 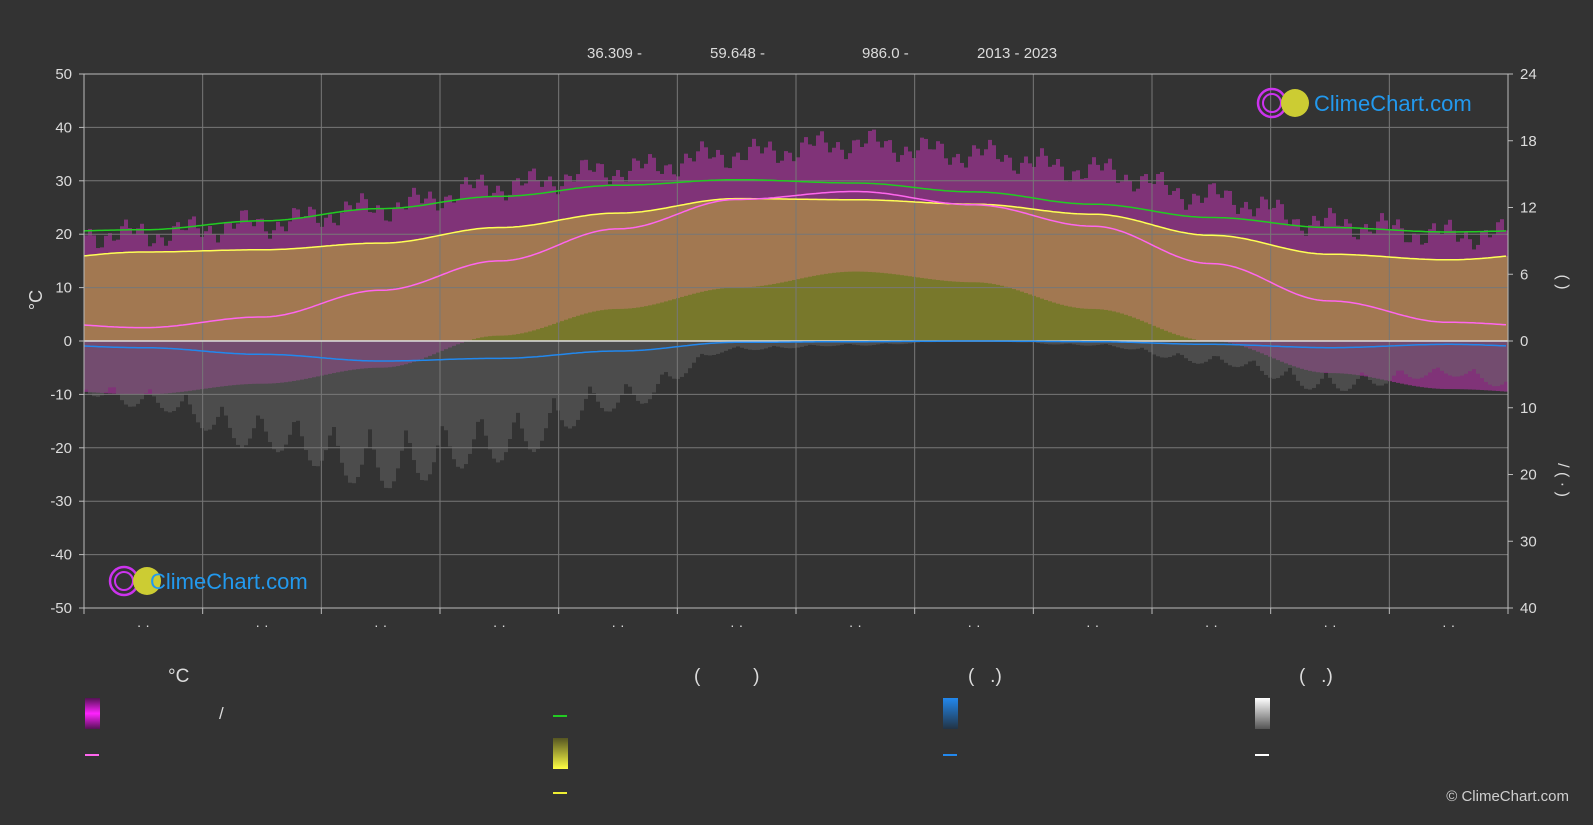 What do you see at coordinates (1364, 103) in the screenshot?
I see `brand-logo-top: ClimeChart.com` at bounding box center [1364, 103].